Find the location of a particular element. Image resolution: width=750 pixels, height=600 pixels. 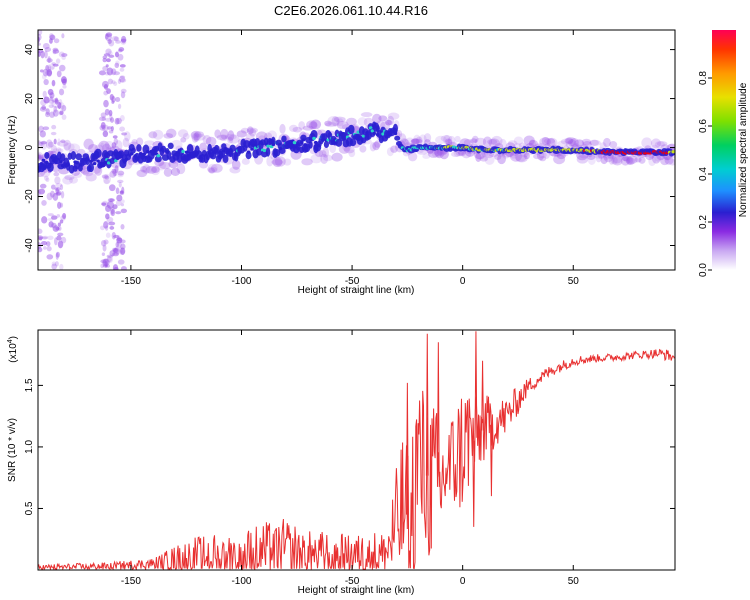

spec-x-tick-label: -100 is located at coordinates (241, 281).